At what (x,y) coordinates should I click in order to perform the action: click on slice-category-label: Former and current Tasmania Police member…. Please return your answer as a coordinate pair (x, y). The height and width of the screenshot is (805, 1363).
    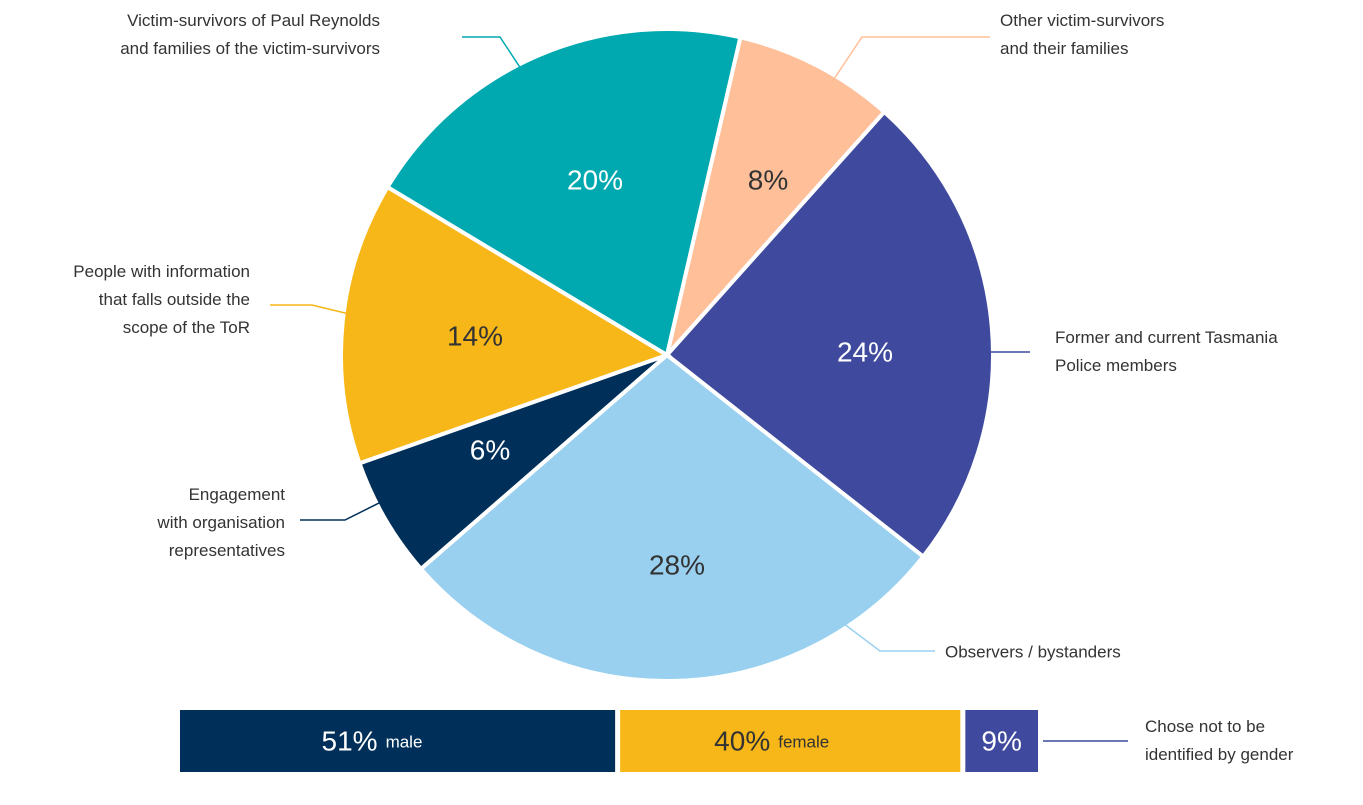
    Looking at the image, I should click on (1166, 351).